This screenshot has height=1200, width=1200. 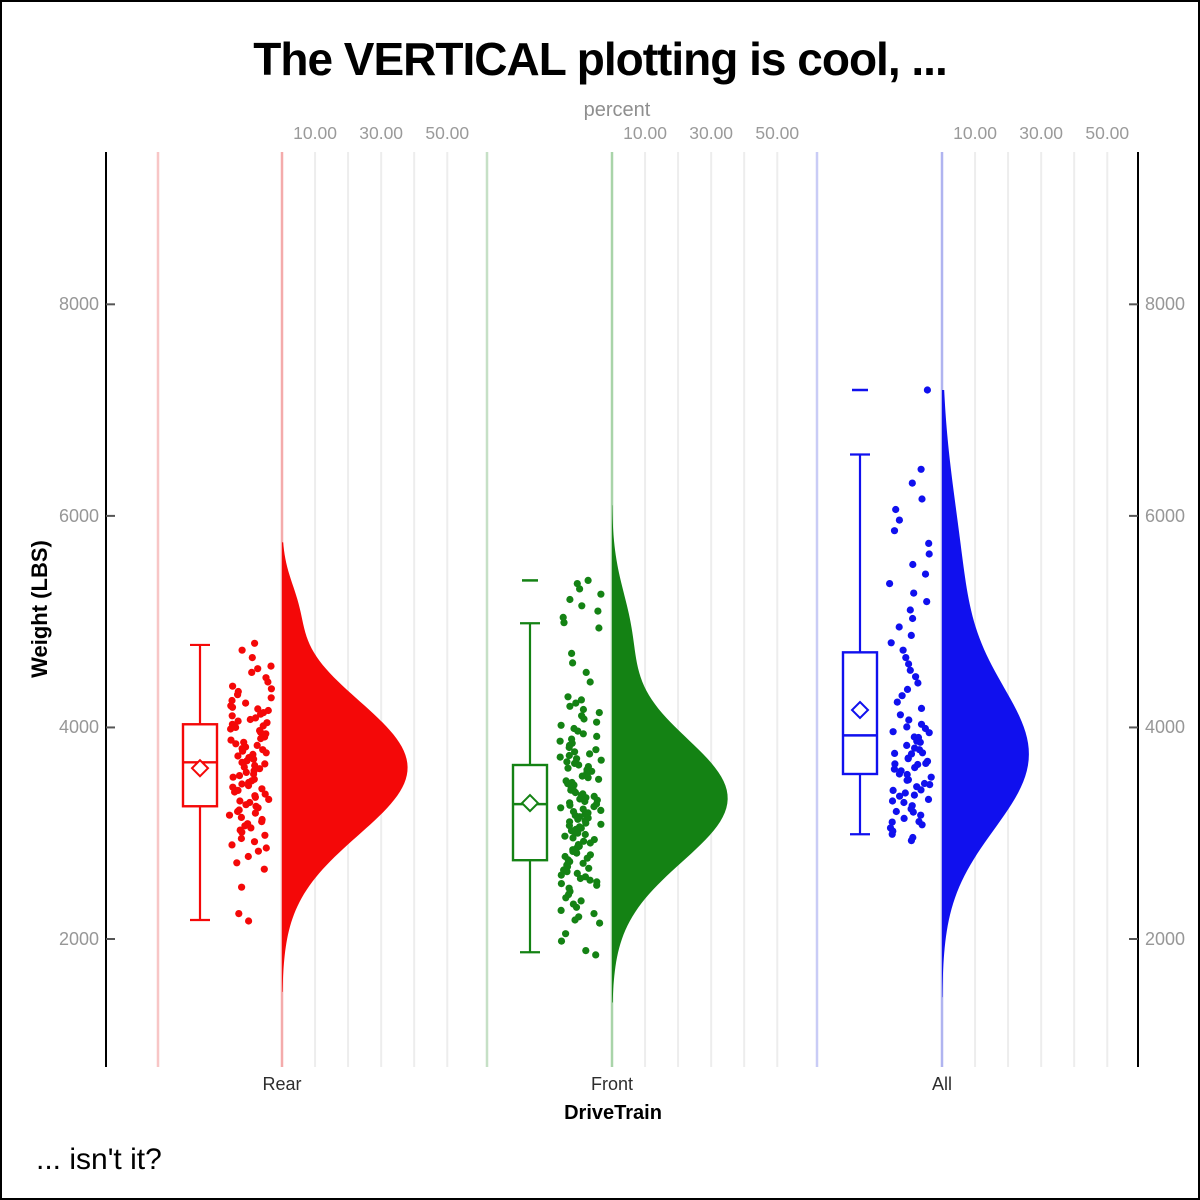 What do you see at coordinates (99, 1159) in the screenshot?
I see `footnote: ... isn't it?` at bounding box center [99, 1159].